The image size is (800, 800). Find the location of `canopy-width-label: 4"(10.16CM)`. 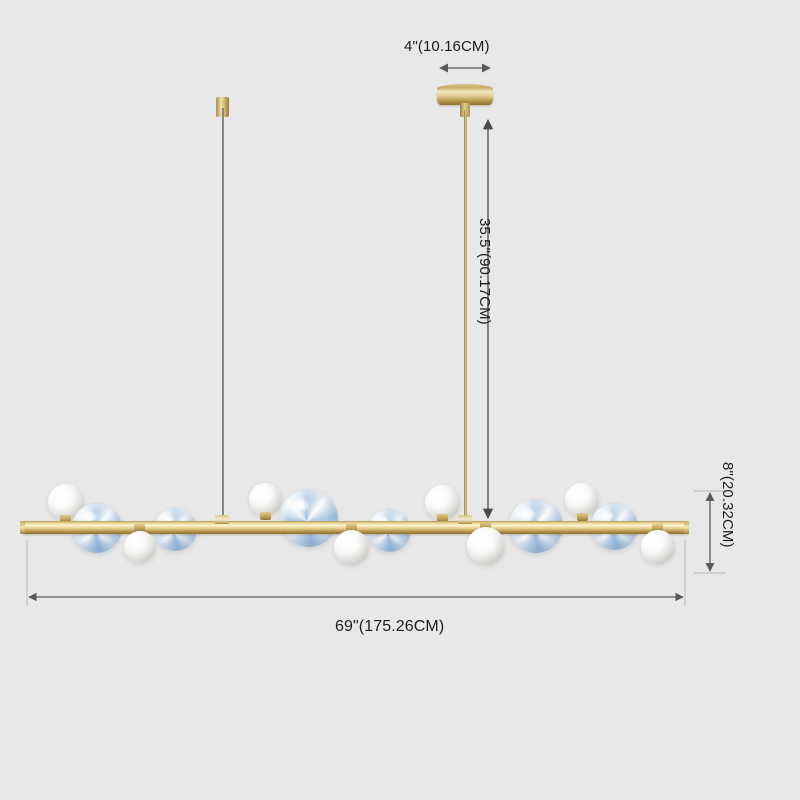

canopy-width-label: 4"(10.16CM) is located at coordinates (447, 46).